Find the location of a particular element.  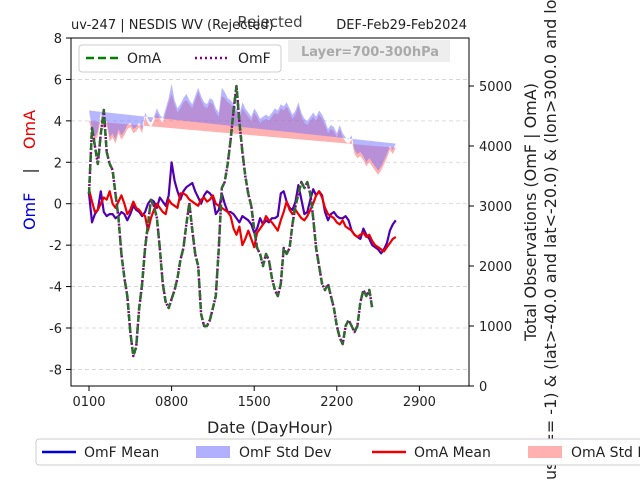

layer-label-box is located at coordinates (369, 51).